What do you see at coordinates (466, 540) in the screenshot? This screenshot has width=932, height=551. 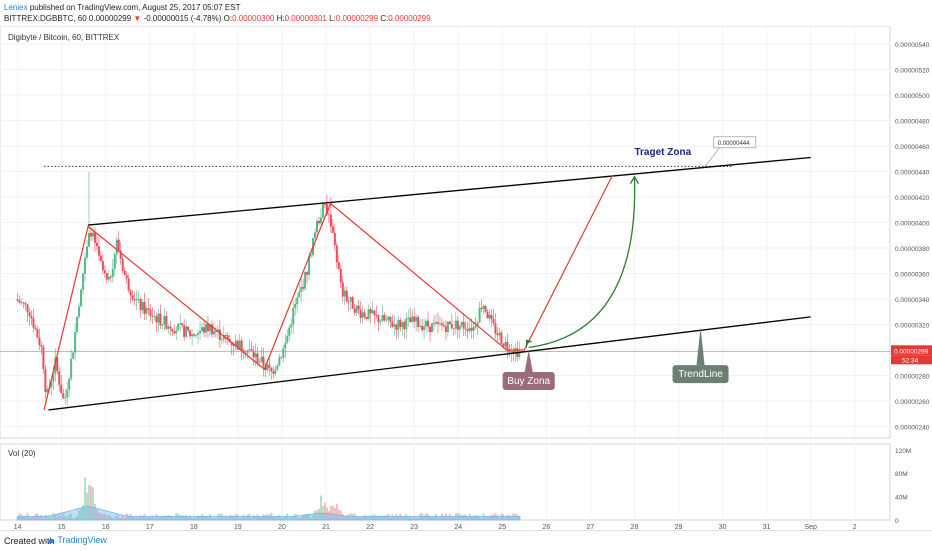 I see `footer: Created with ☁ TradingView` at bounding box center [466, 540].